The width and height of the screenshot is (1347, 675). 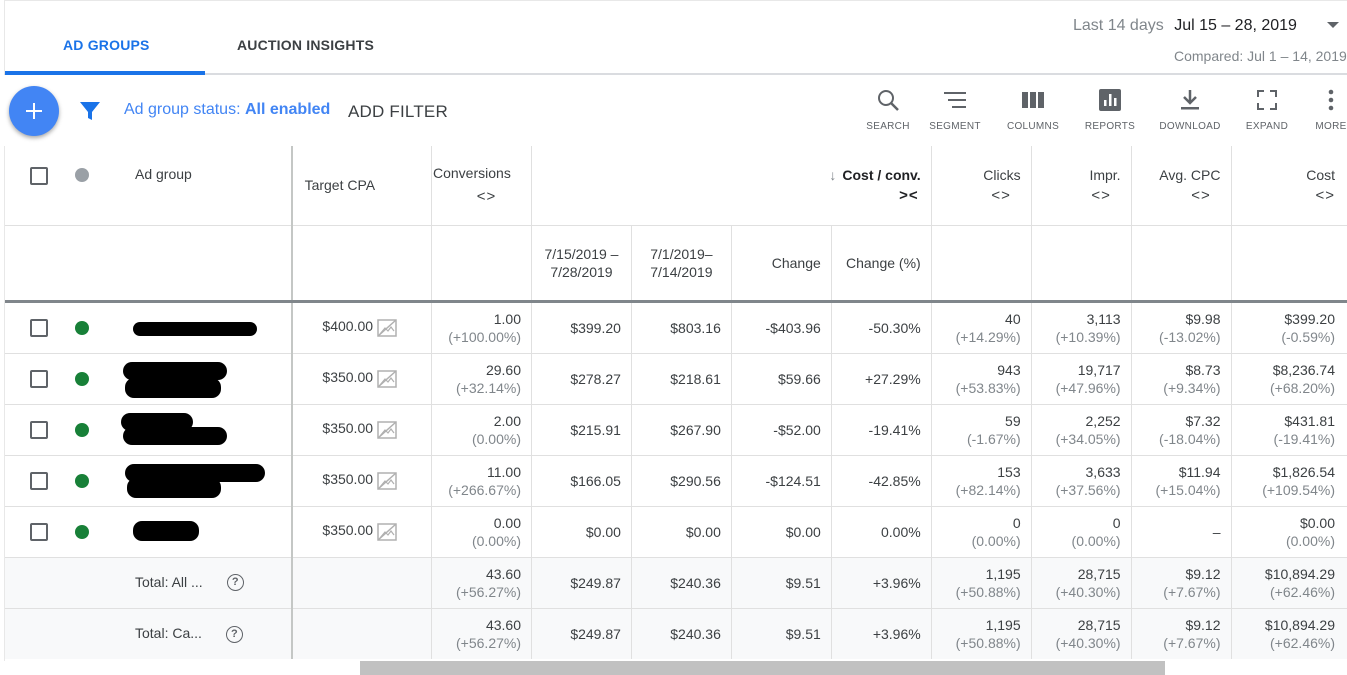 I want to click on impr-cell: 0 (0.00%), so click(x=1081, y=531).